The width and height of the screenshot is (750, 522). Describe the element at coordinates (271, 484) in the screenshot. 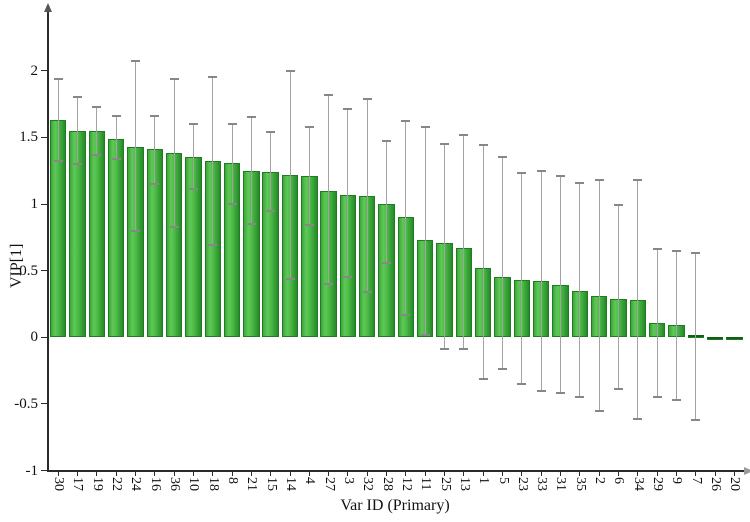

I see `x-tick-label: 15` at that location.